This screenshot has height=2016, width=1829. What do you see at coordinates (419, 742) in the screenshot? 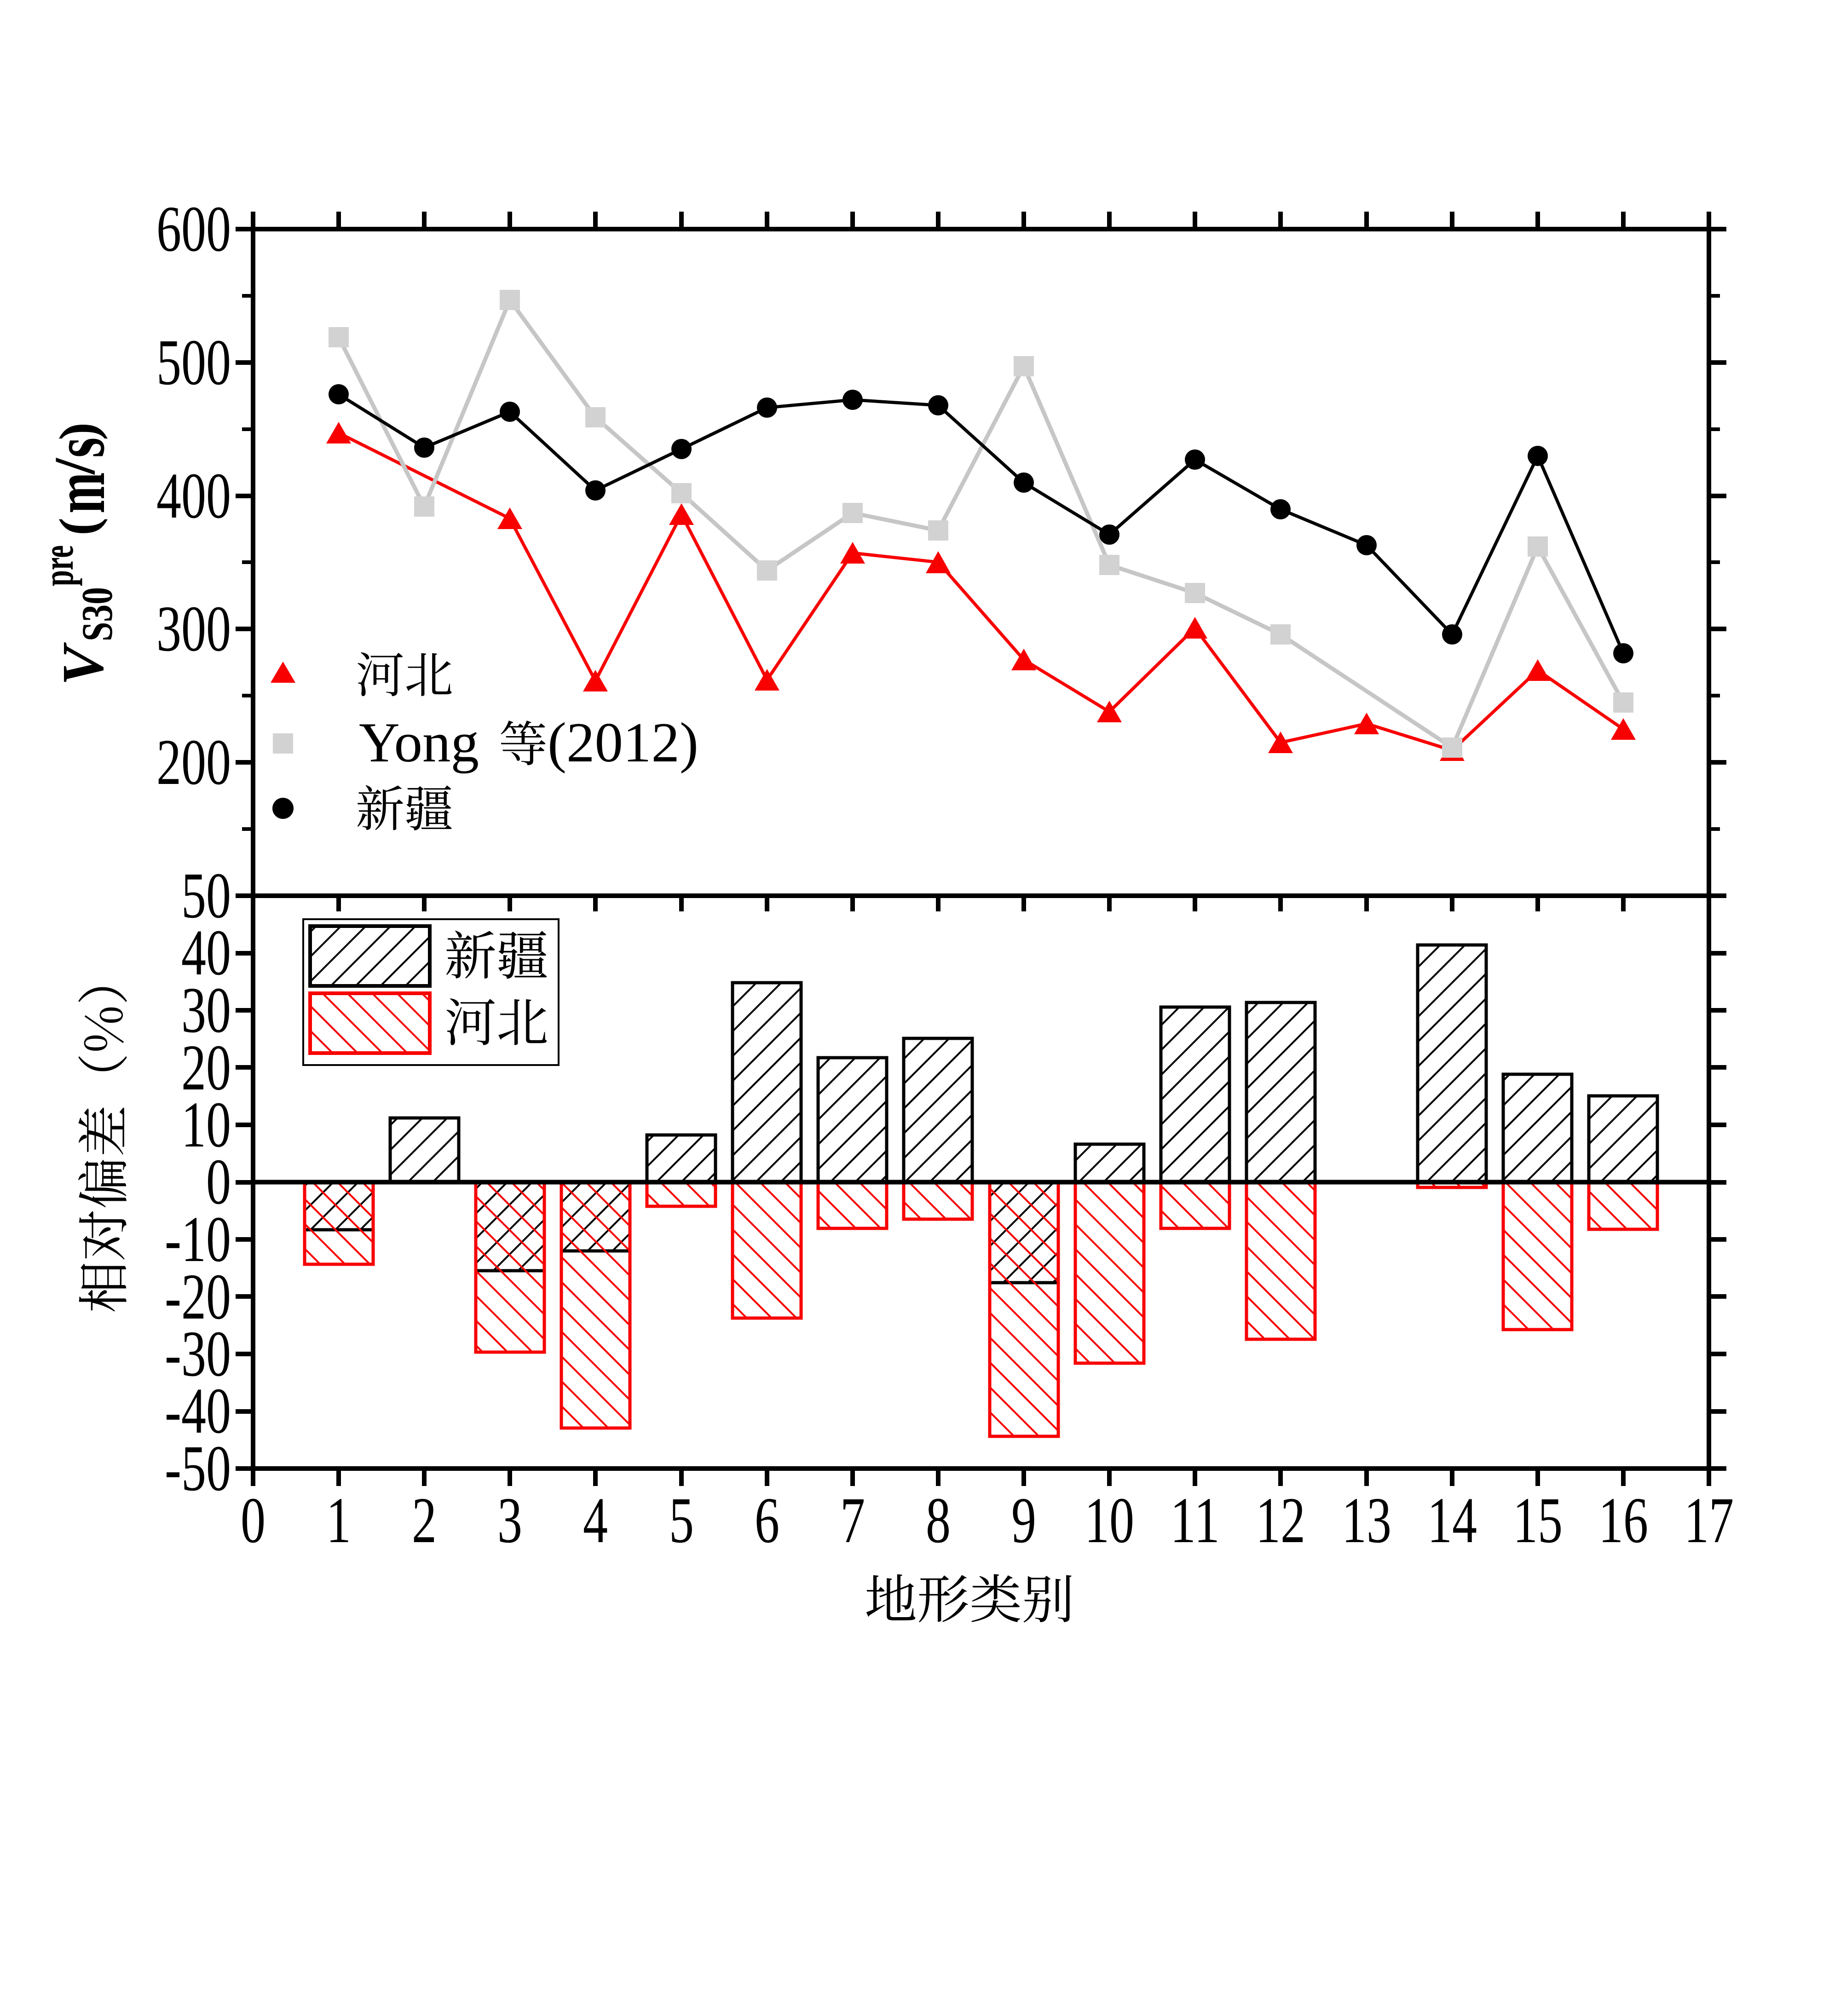
I see `svg-text: Yong` at bounding box center [419, 742].